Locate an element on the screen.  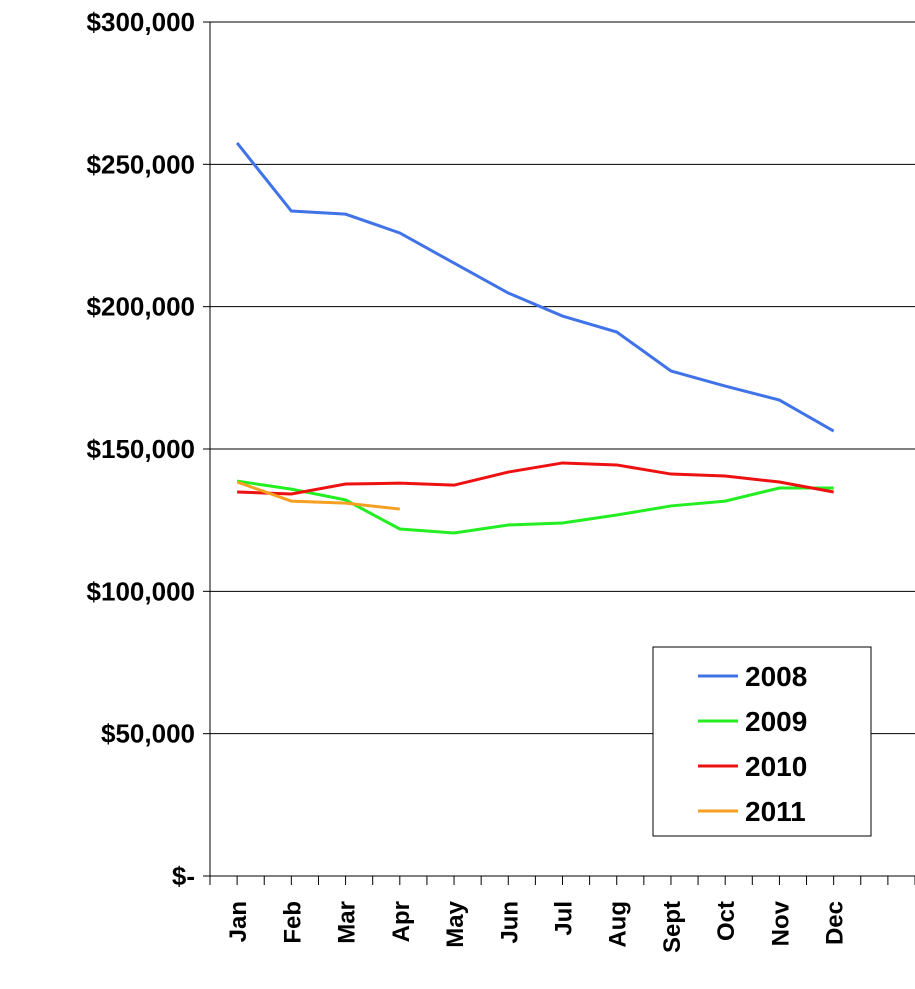
x-tick-label: Feb is located at coordinates (292, 922).